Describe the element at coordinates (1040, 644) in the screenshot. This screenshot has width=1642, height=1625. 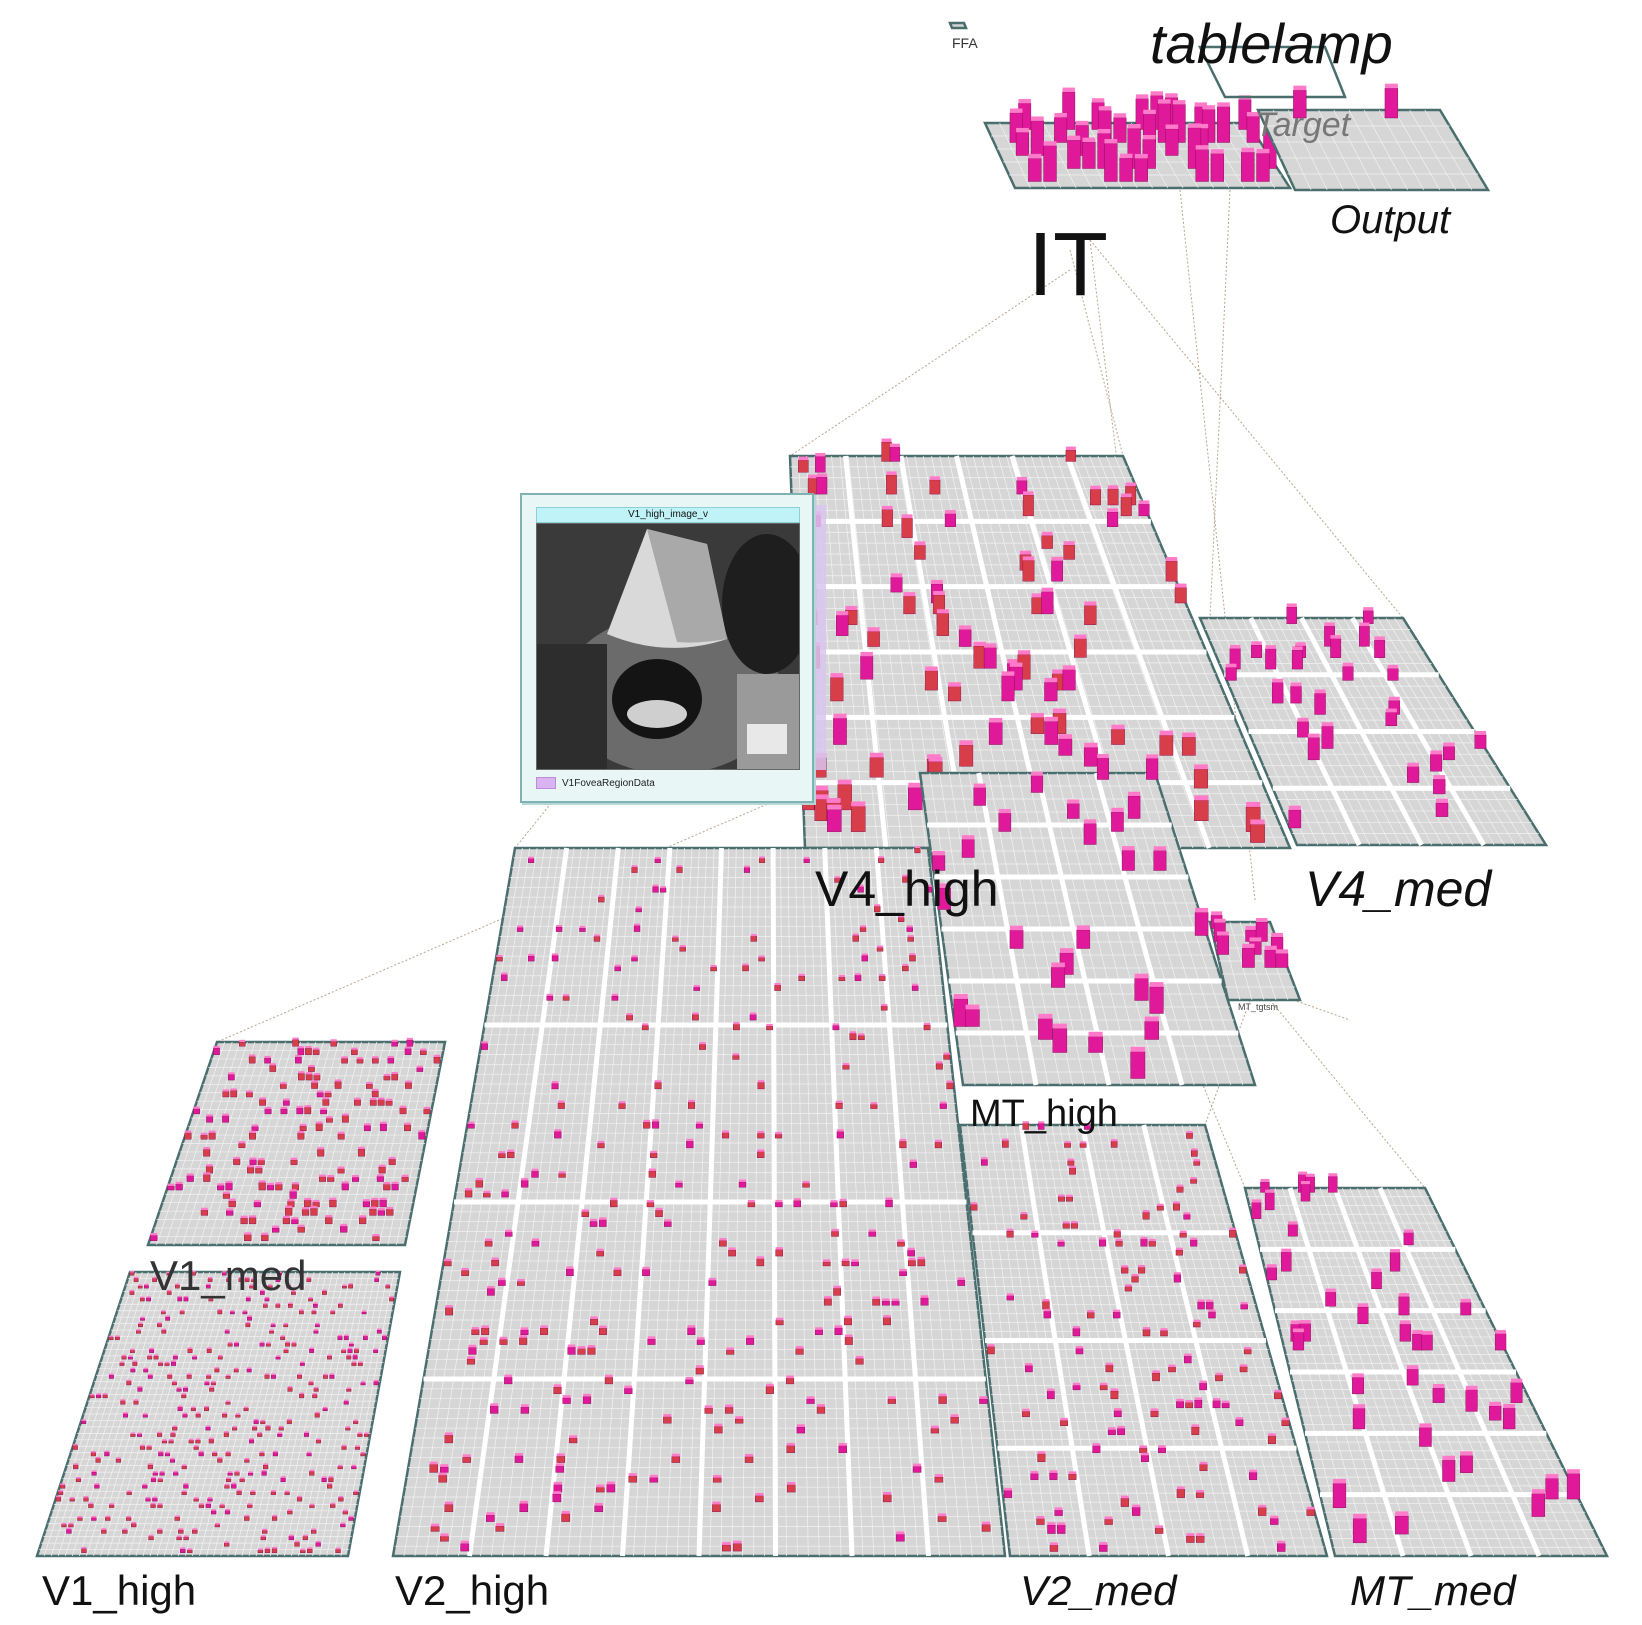
I see `layer-v4-high` at that location.